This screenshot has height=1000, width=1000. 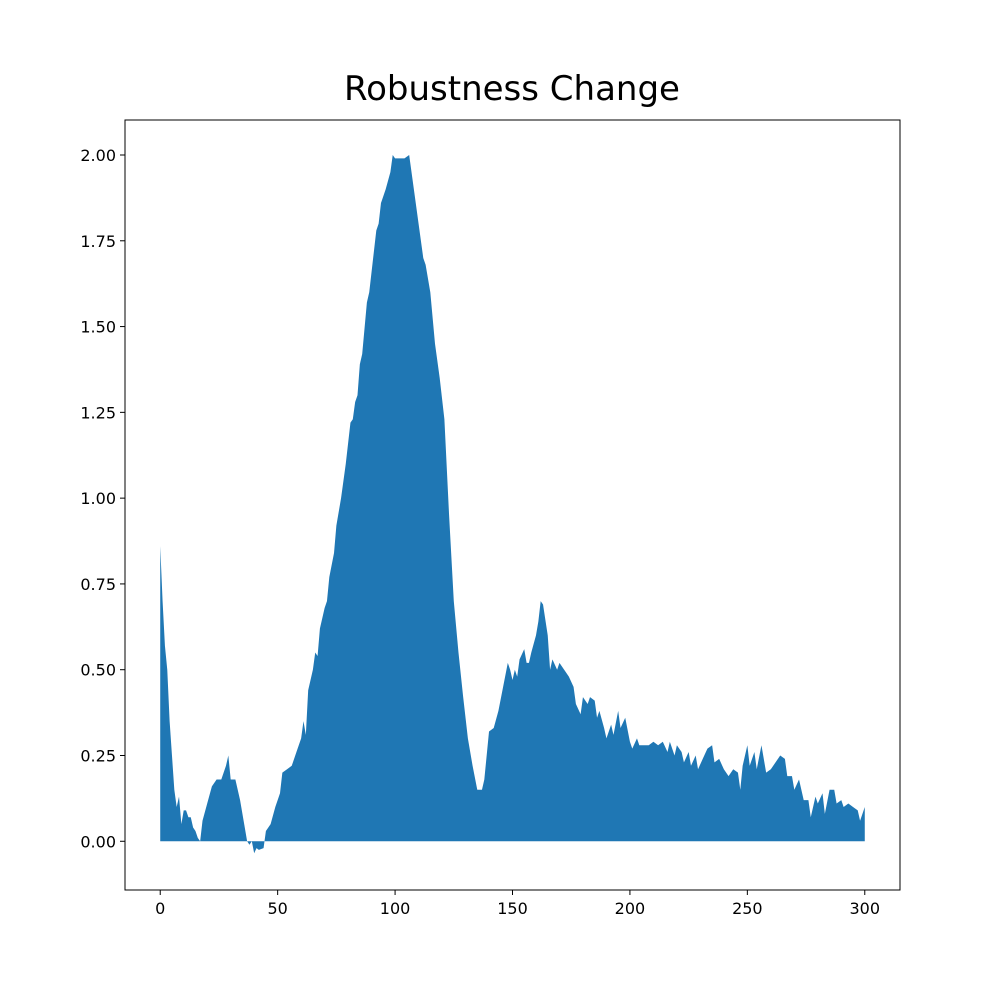 I want to click on y-tick-label: 1.25, so click(x=98, y=412).